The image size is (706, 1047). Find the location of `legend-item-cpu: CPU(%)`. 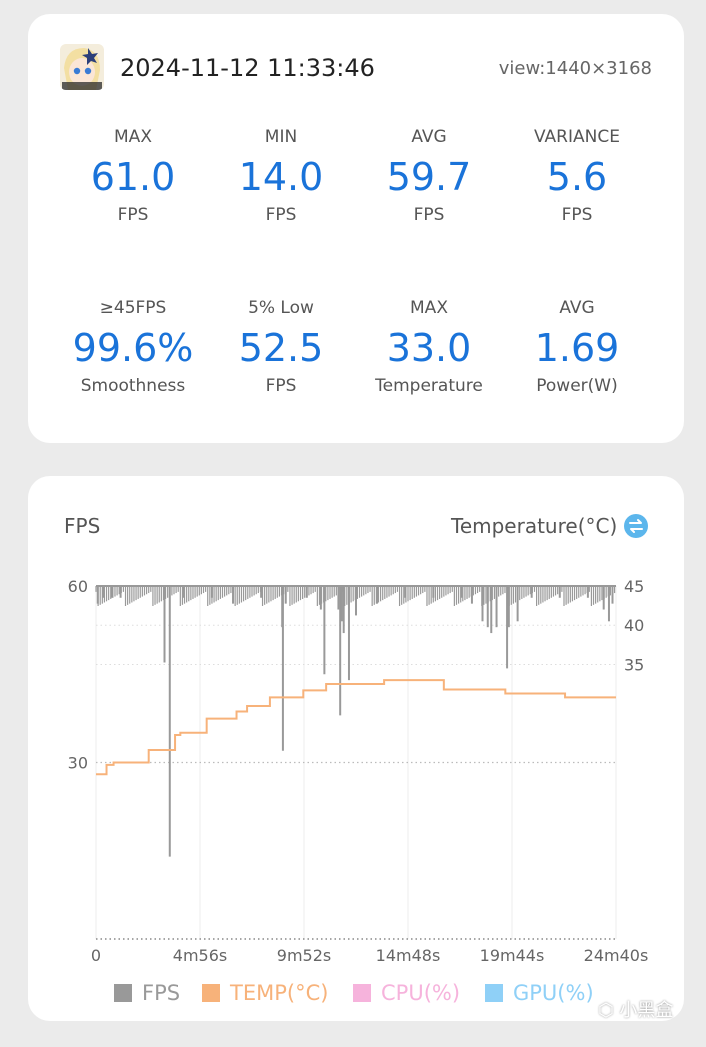

legend-item-cpu: CPU(%) is located at coordinates (406, 993).